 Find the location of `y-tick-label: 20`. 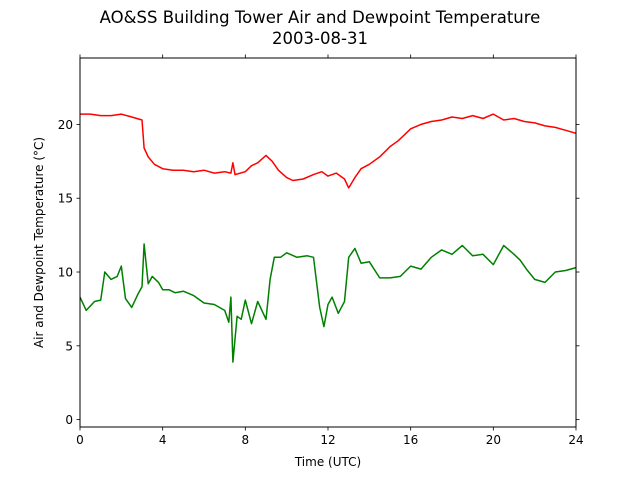

y-tick-label: 20 is located at coordinates (65, 125).